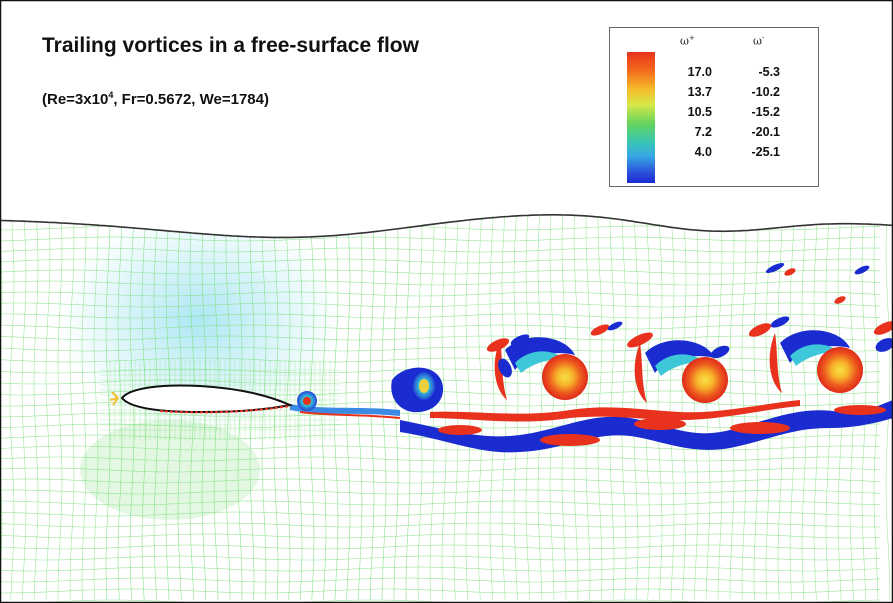 Image resolution: width=893 pixels, height=603 pixels. Describe the element at coordinates (766, 92) in the screenshot. I see `legend-value-neg: -10.2` at that location.